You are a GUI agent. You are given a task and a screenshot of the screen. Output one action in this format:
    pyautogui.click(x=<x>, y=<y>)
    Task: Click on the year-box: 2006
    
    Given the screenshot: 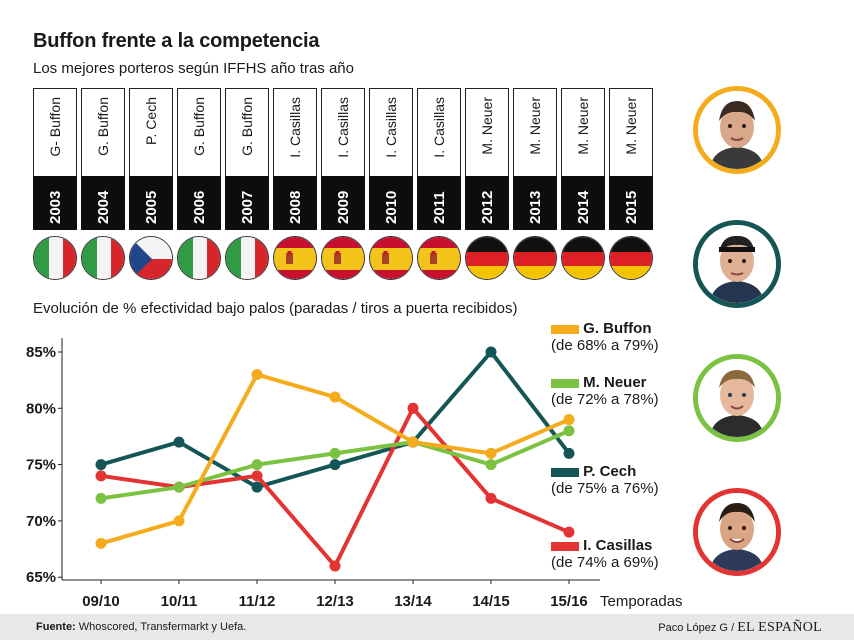 What is the action you would take?
    pyautogui.click(x=199, y=203)
    